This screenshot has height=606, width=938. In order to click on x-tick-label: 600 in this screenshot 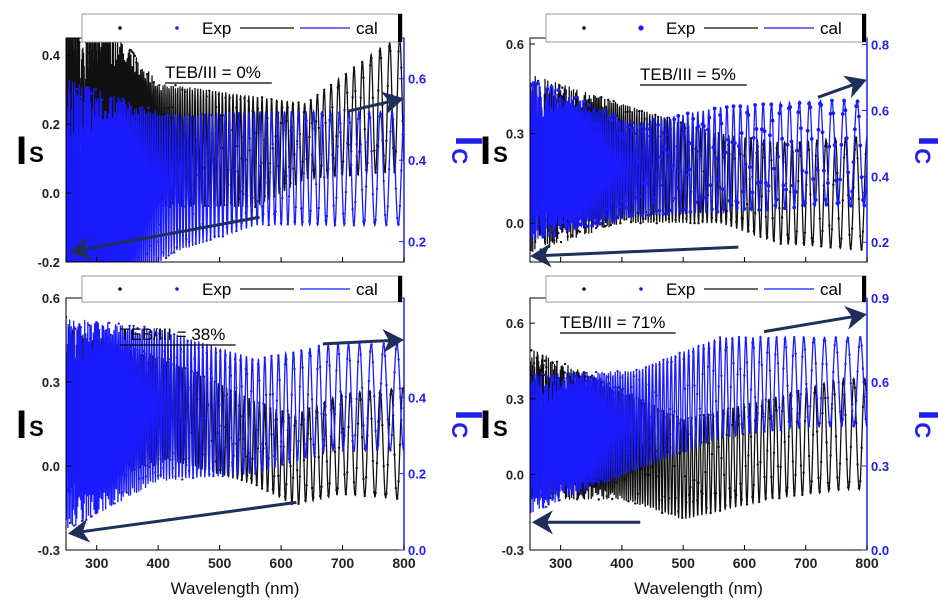, I will do `click(745, 563)`.